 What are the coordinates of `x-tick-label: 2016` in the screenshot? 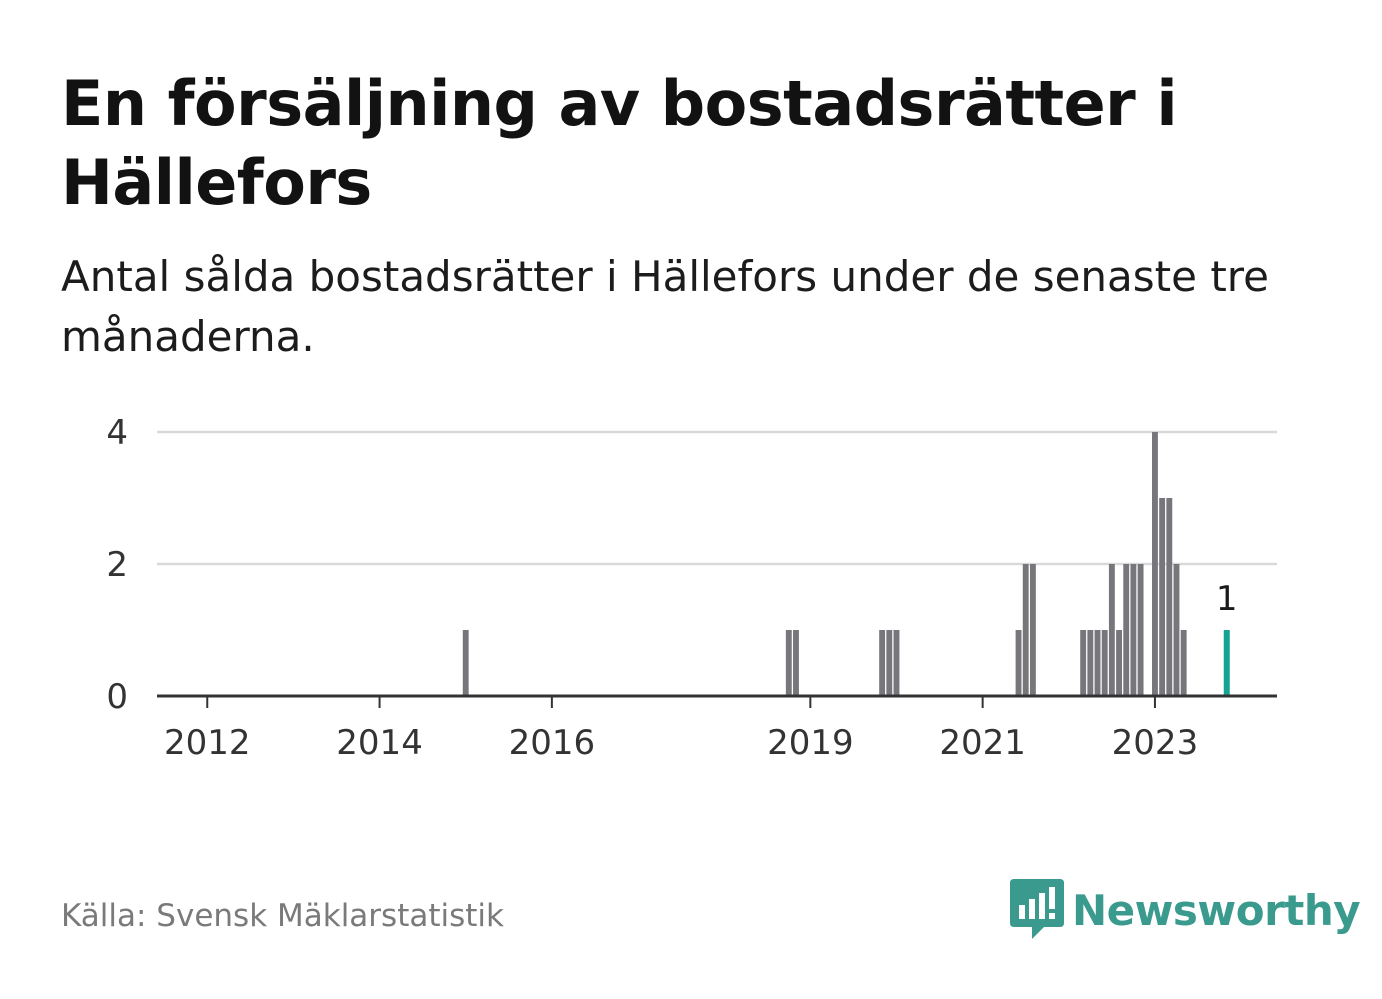 It's located at (552, 743).